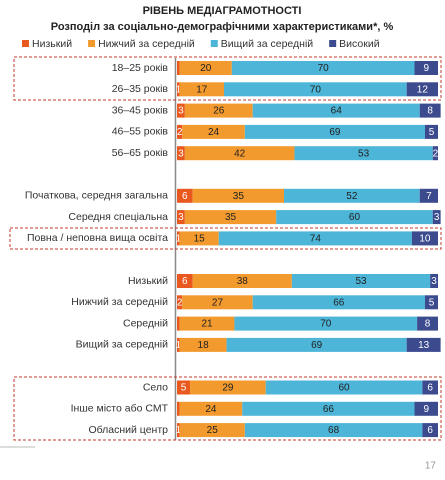  What do you see at coordinates (118, 217) in the screenshot?
I see `category-label: Середня спеціальна` at bounding box center [118, 217].